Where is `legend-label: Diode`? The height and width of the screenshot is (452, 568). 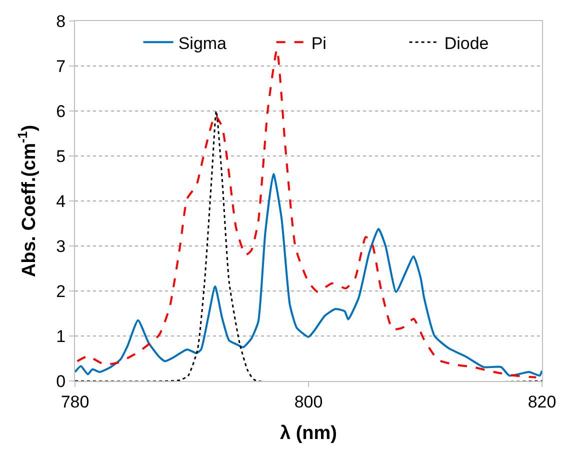 legend-label: Diode is located at coordinates (466, 43).